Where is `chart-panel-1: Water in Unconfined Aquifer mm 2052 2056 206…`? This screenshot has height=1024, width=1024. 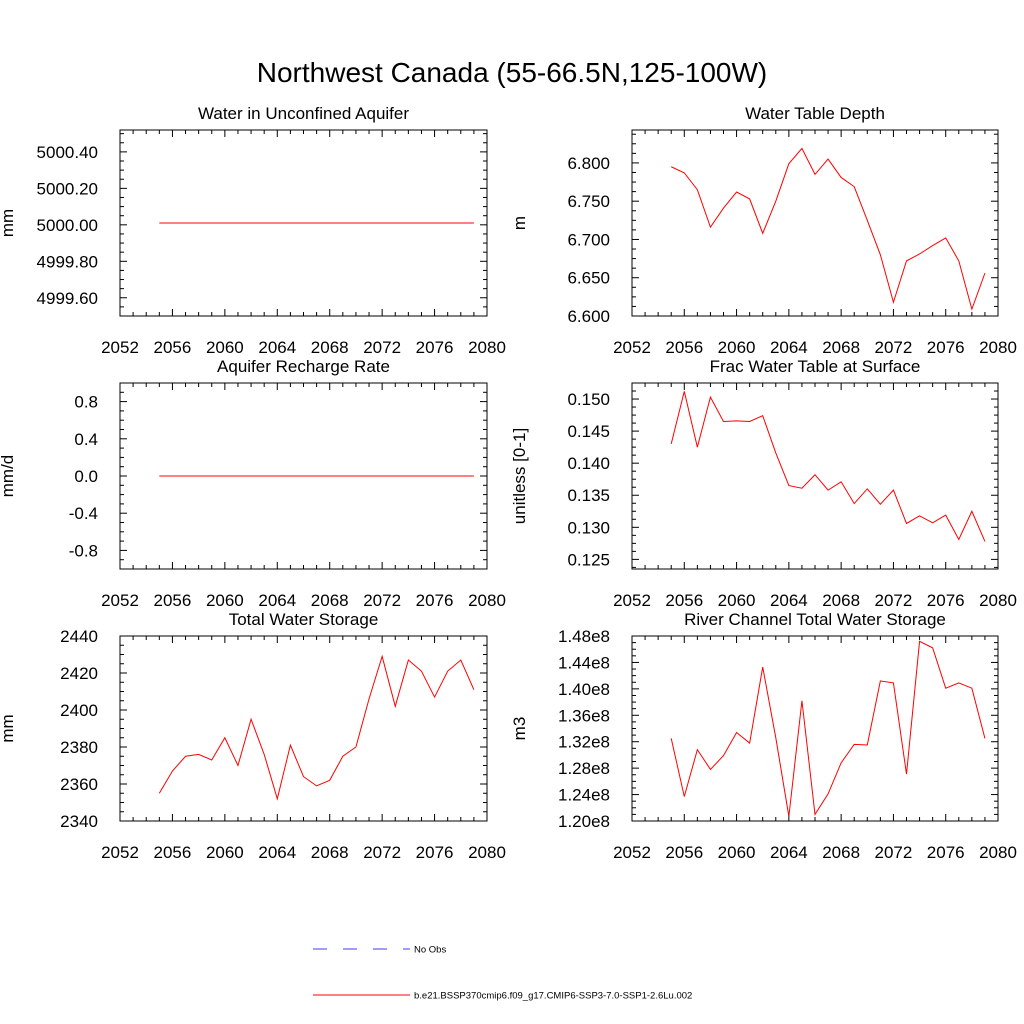
chart-panel-1: Water in Unconfined Aquifer mm 2052 2056 206… is located at coordinates (253, 230).